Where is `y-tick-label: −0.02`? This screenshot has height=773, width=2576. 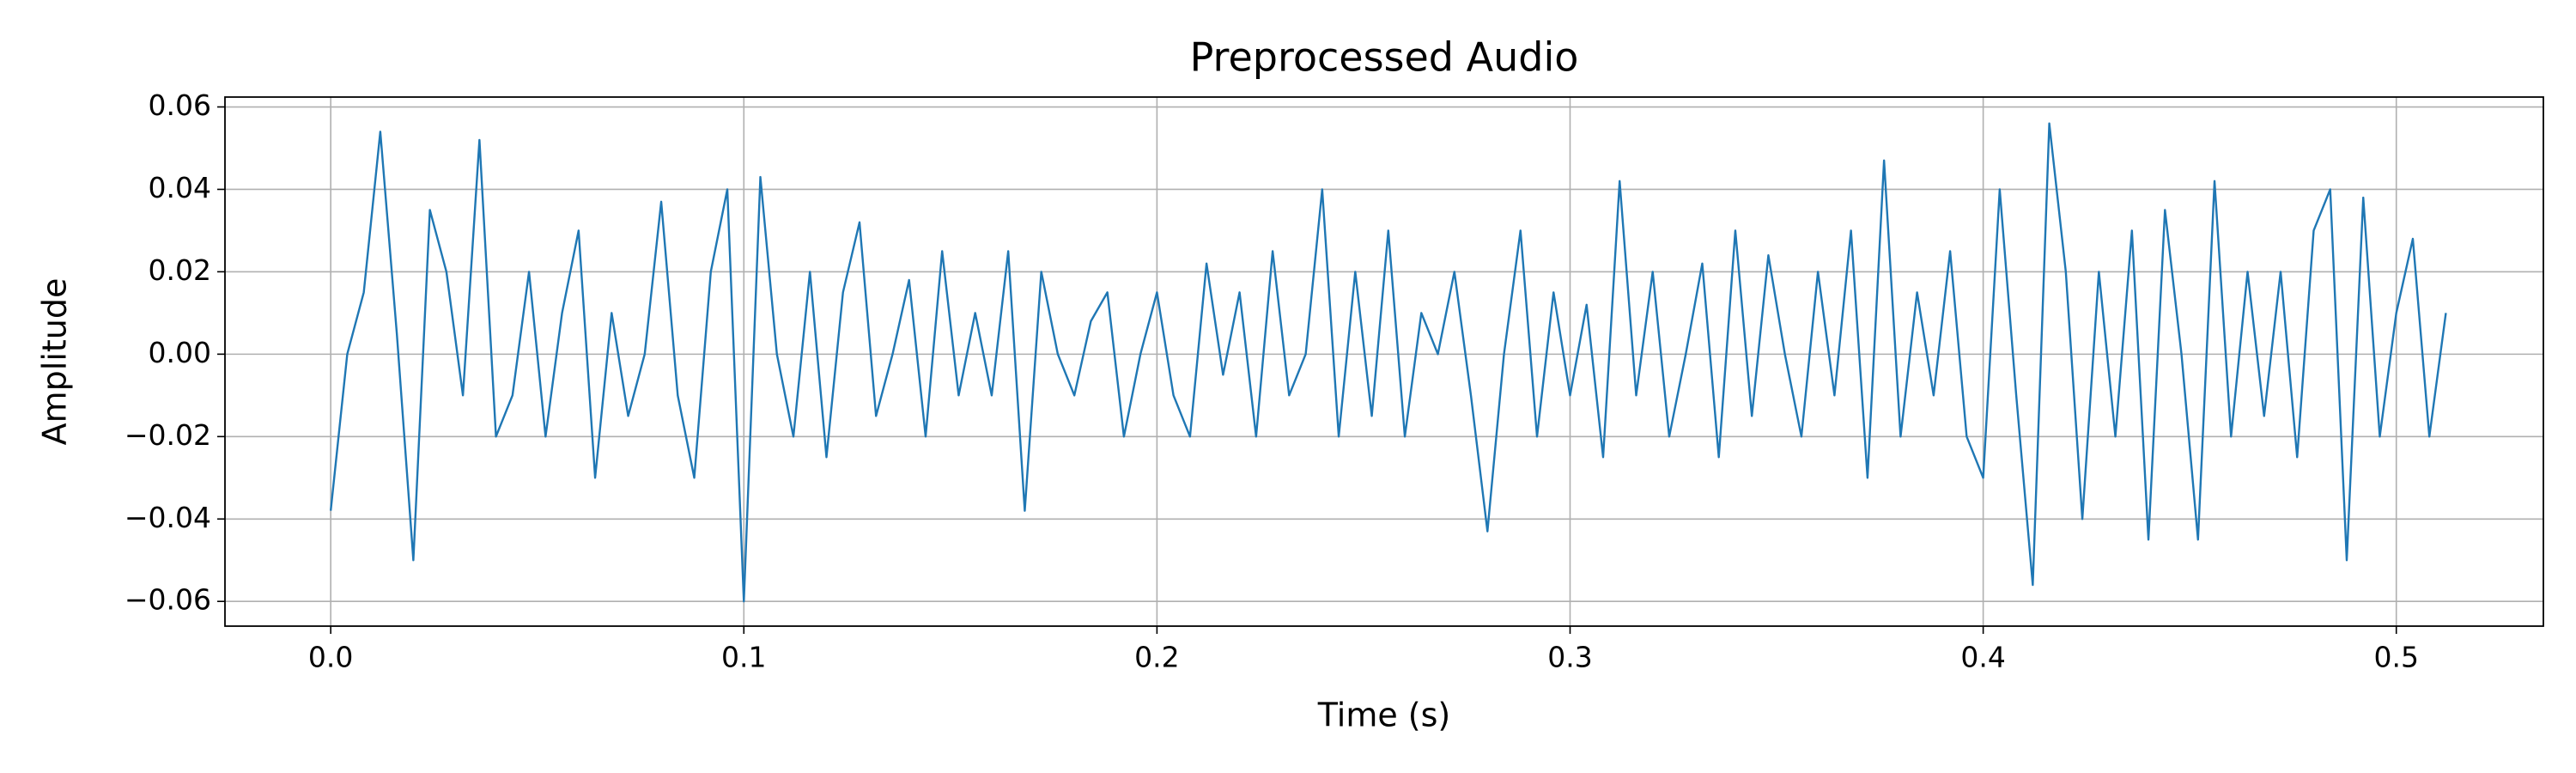
y-tick-label: −0.02 is located at coordinates (168, 435).